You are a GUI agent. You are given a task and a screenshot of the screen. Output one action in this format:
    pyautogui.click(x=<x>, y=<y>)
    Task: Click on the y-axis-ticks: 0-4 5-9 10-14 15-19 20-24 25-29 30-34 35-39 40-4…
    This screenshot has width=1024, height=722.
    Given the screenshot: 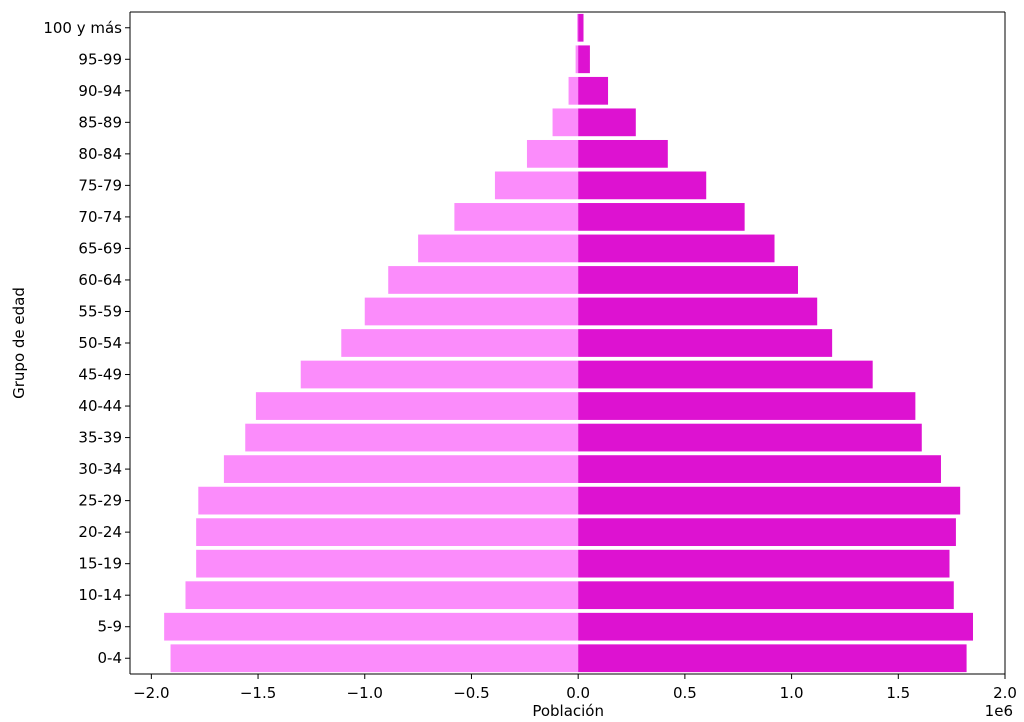 What is the action you would take?
    pyautogui.click(x=86, y=343)
    